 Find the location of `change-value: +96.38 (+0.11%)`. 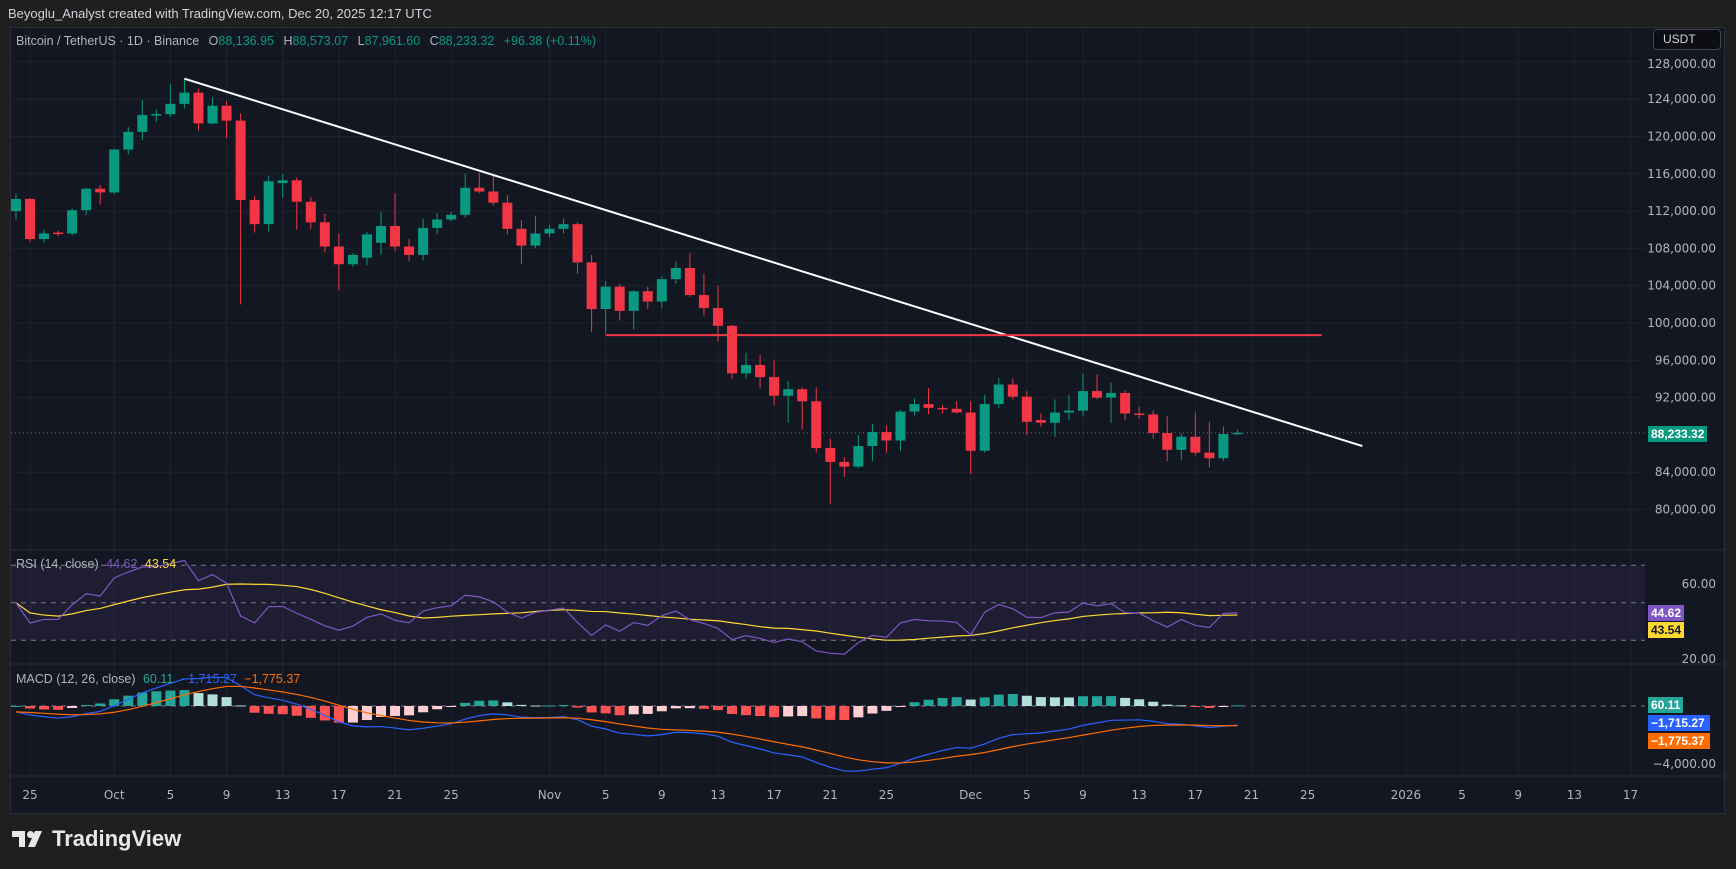

change-value: +96.38 (+0.11%) is located at coordinates (549, 41).